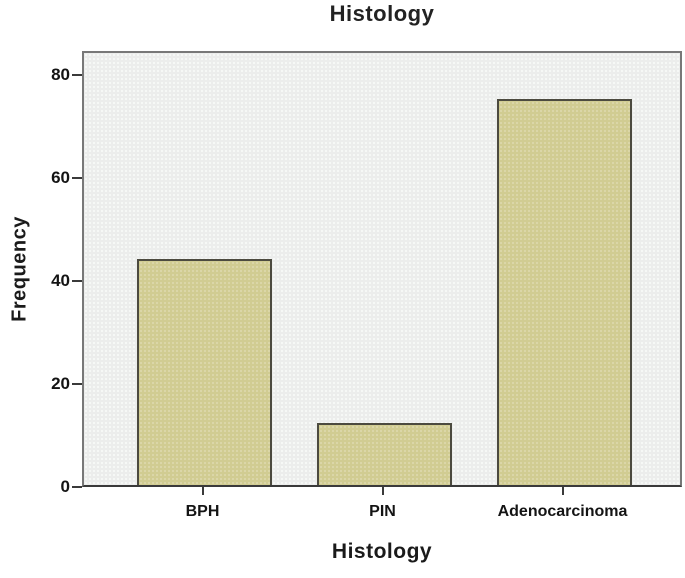 Image resolution: width=685 pixels, height=578 pixels. Describe the element at coordinates (204, 372) in the screenshot. I see `bar-bph` at that location.